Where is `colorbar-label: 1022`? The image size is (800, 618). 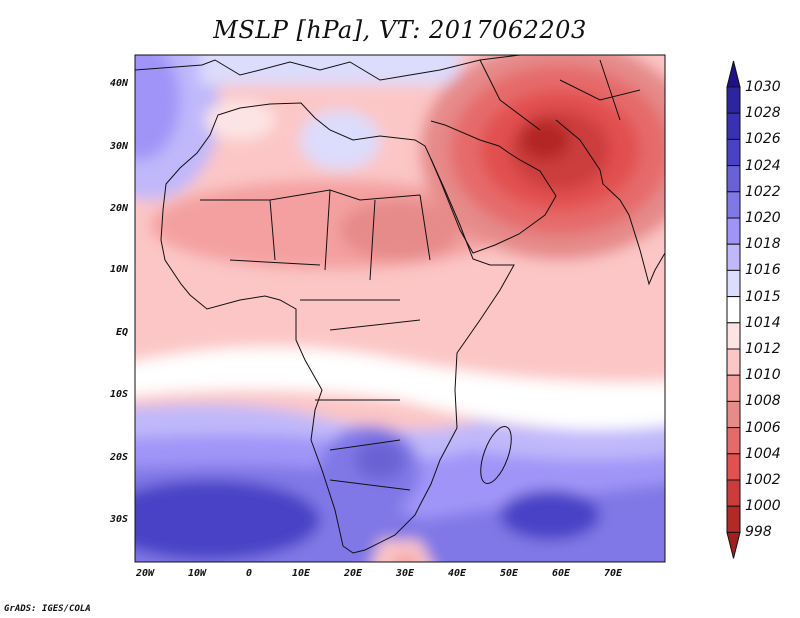
colorbar-label: 1022 is located at coordinates (763, 191).